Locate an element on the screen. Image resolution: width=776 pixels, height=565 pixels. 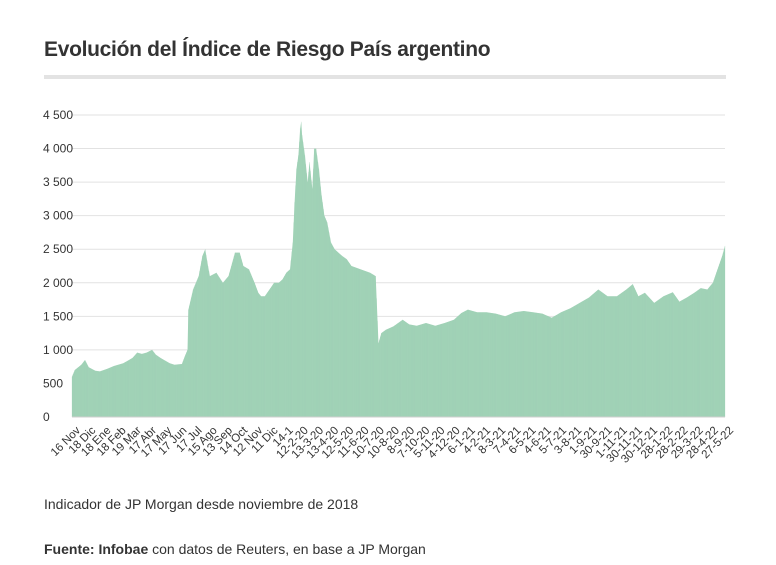
source-label: Fuente: is located at coordinates (69, 549).